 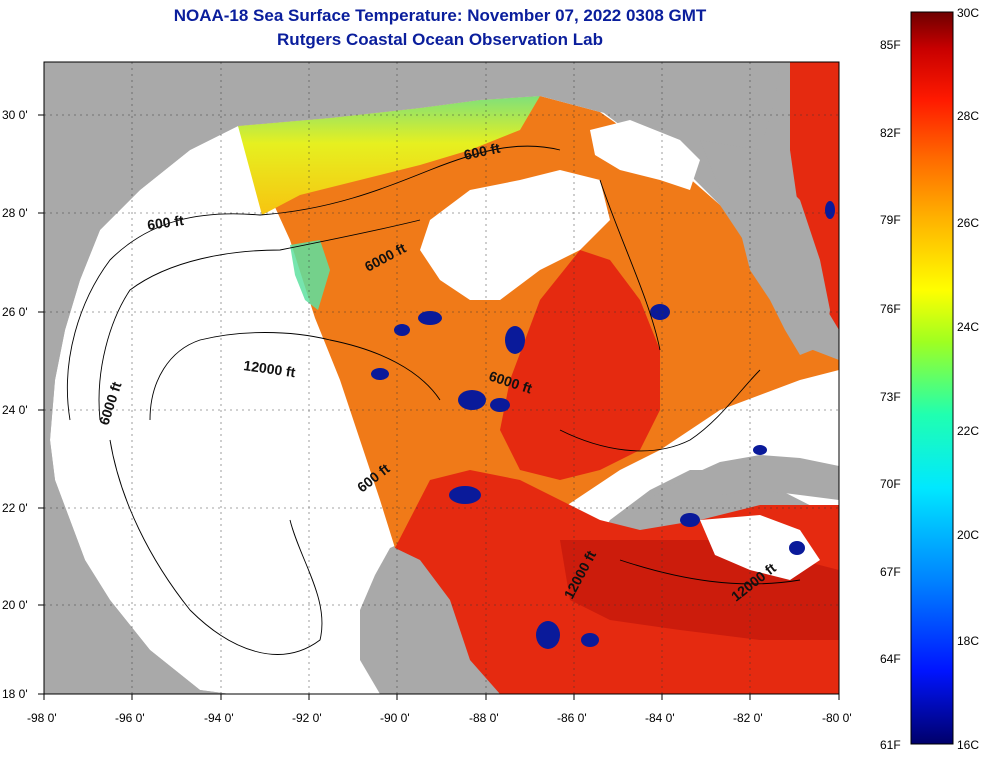 What do you see at coordinates (580, 365) in the screenshot?
I see `sst-warm-core` at bounding box center [580, 365].